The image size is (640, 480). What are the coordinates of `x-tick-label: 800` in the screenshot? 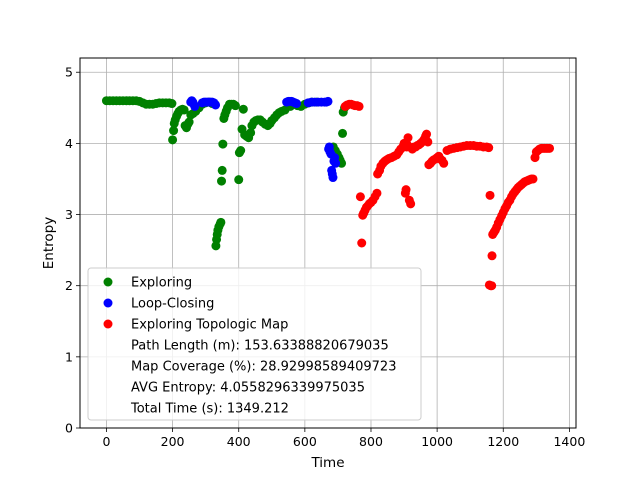 It's located at (371, 441).